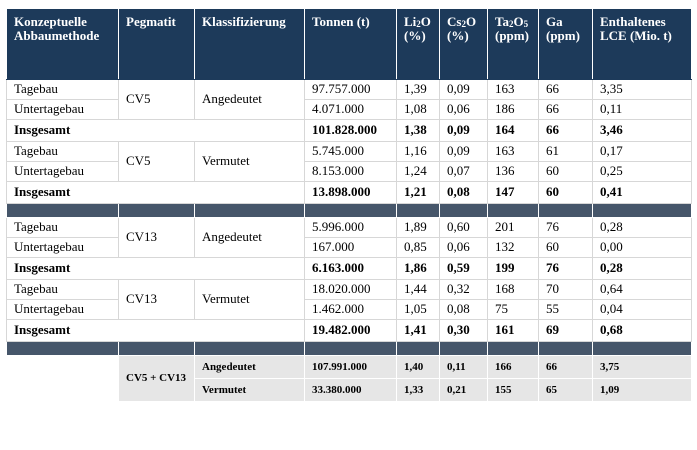 The image size is (697, 450). I want to click on cell-pegmatit: CV13, so click(156, 299).